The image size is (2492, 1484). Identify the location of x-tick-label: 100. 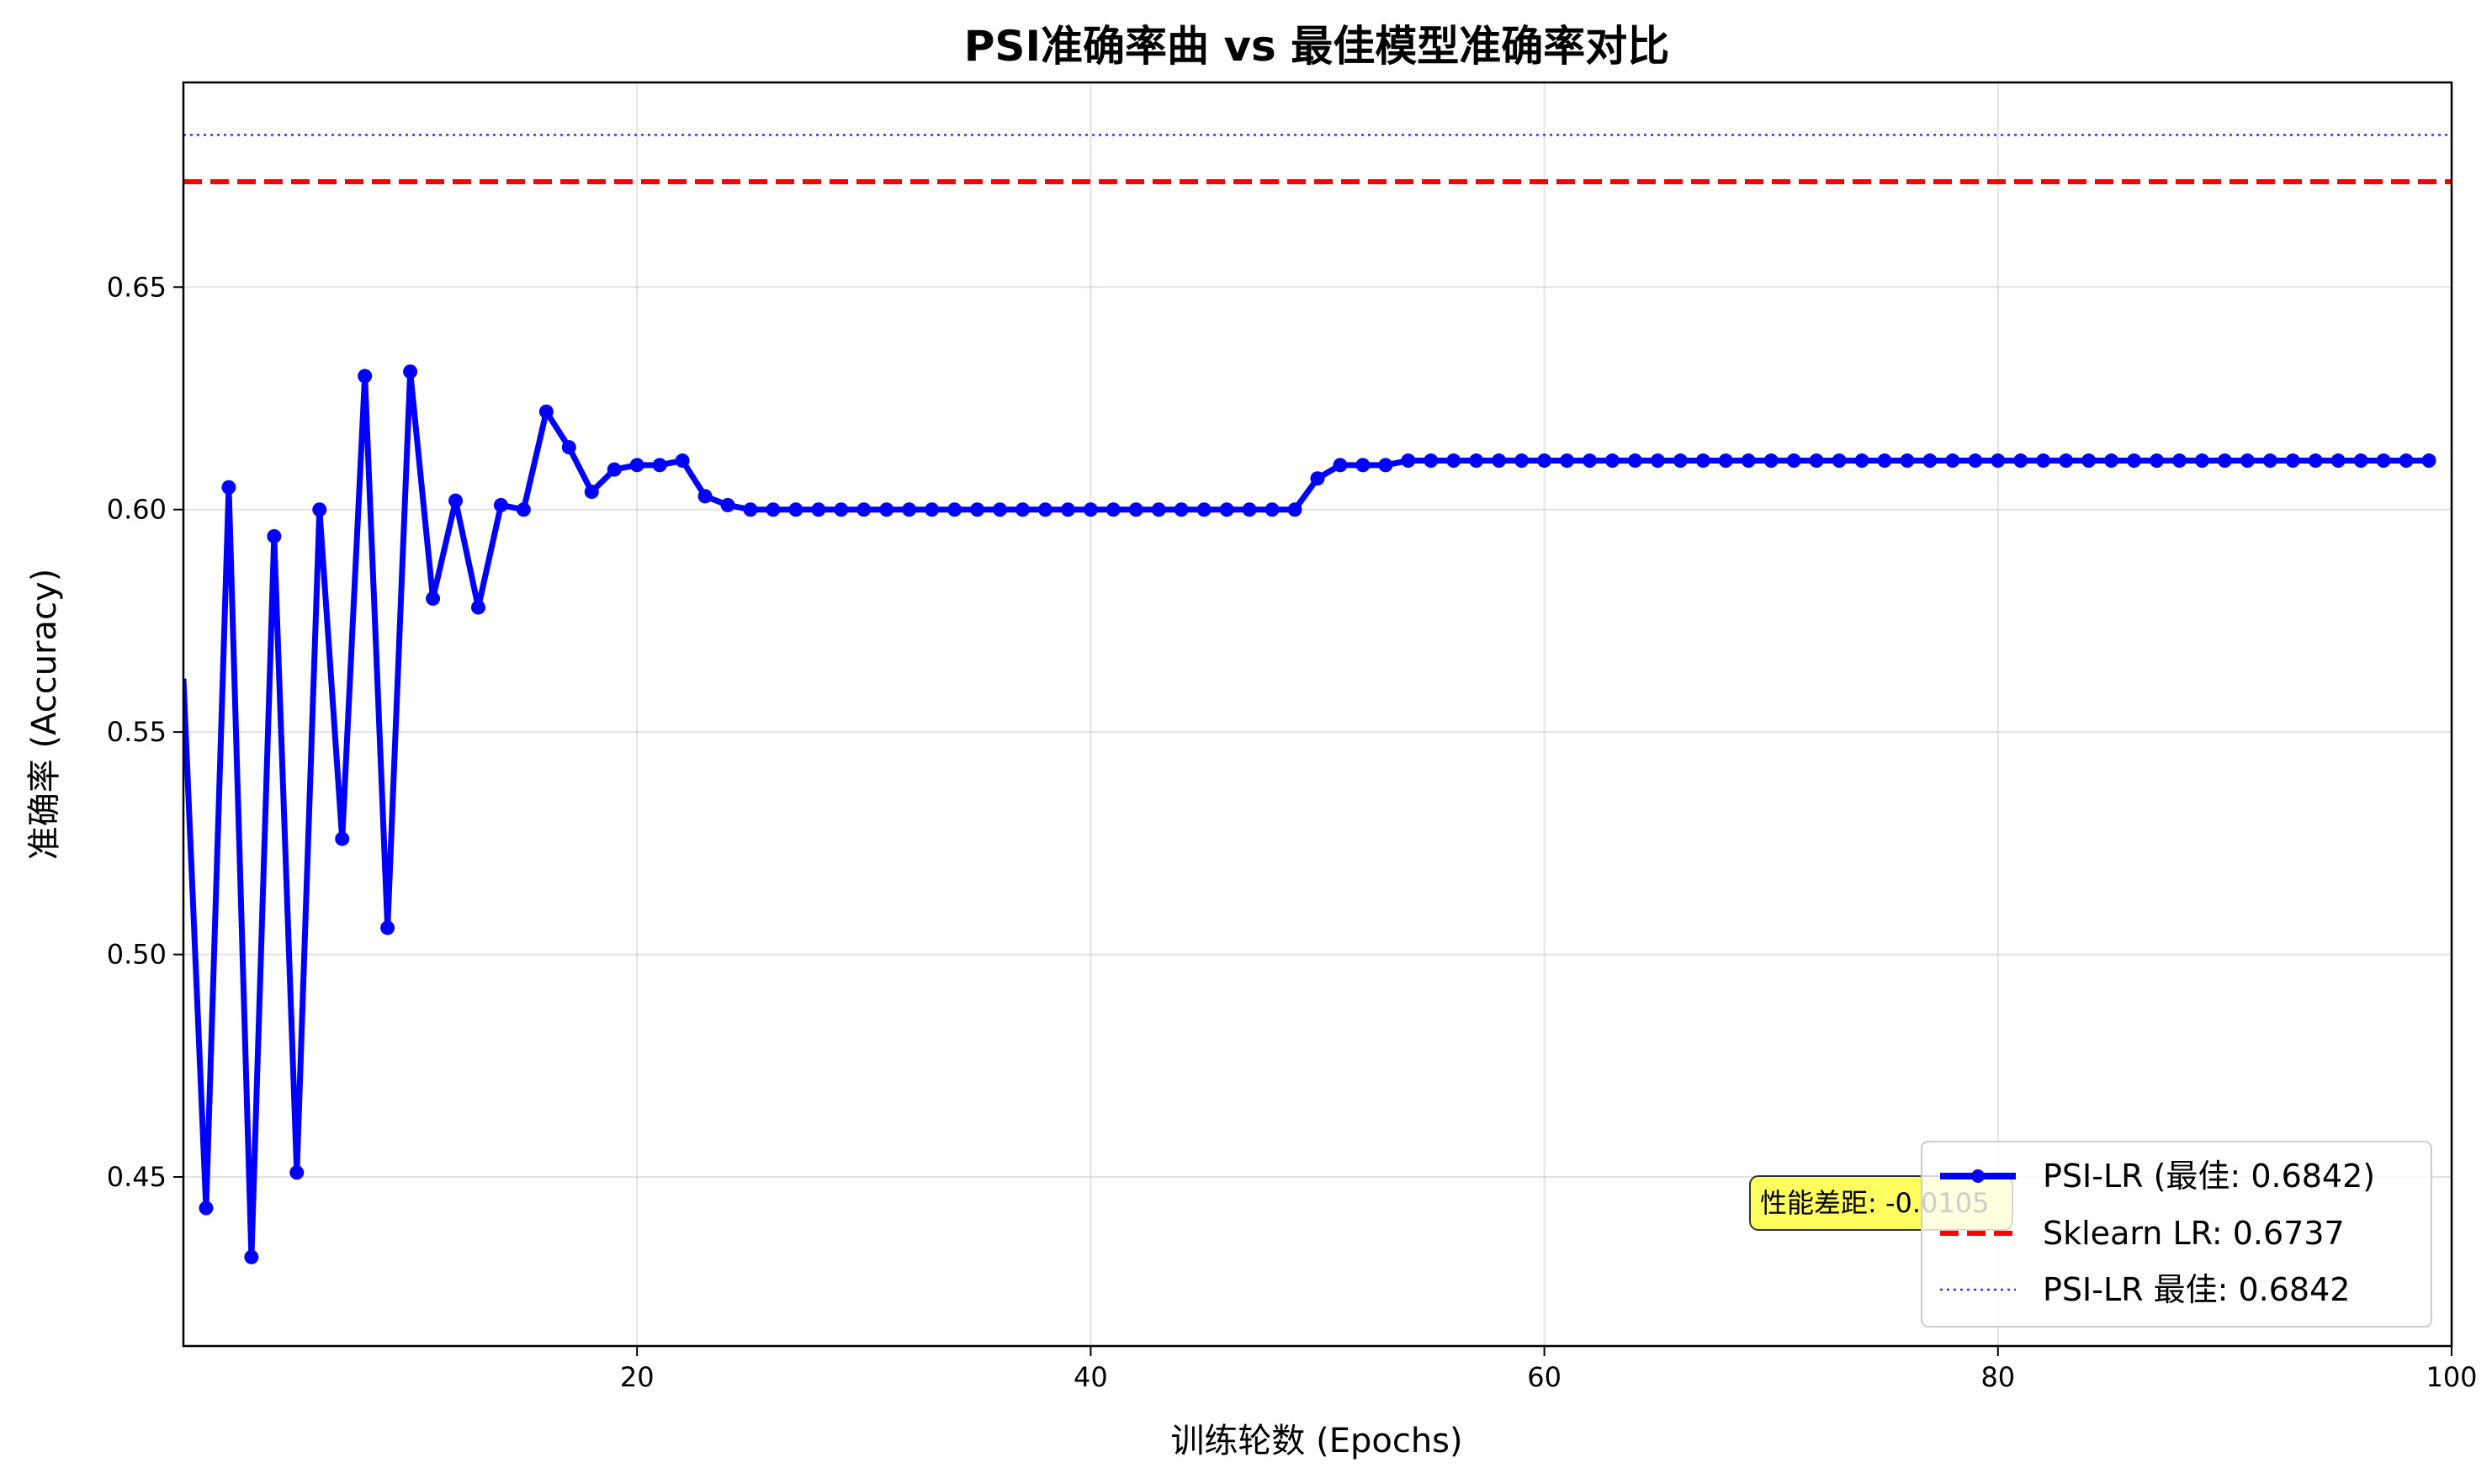
(2451, 1377).